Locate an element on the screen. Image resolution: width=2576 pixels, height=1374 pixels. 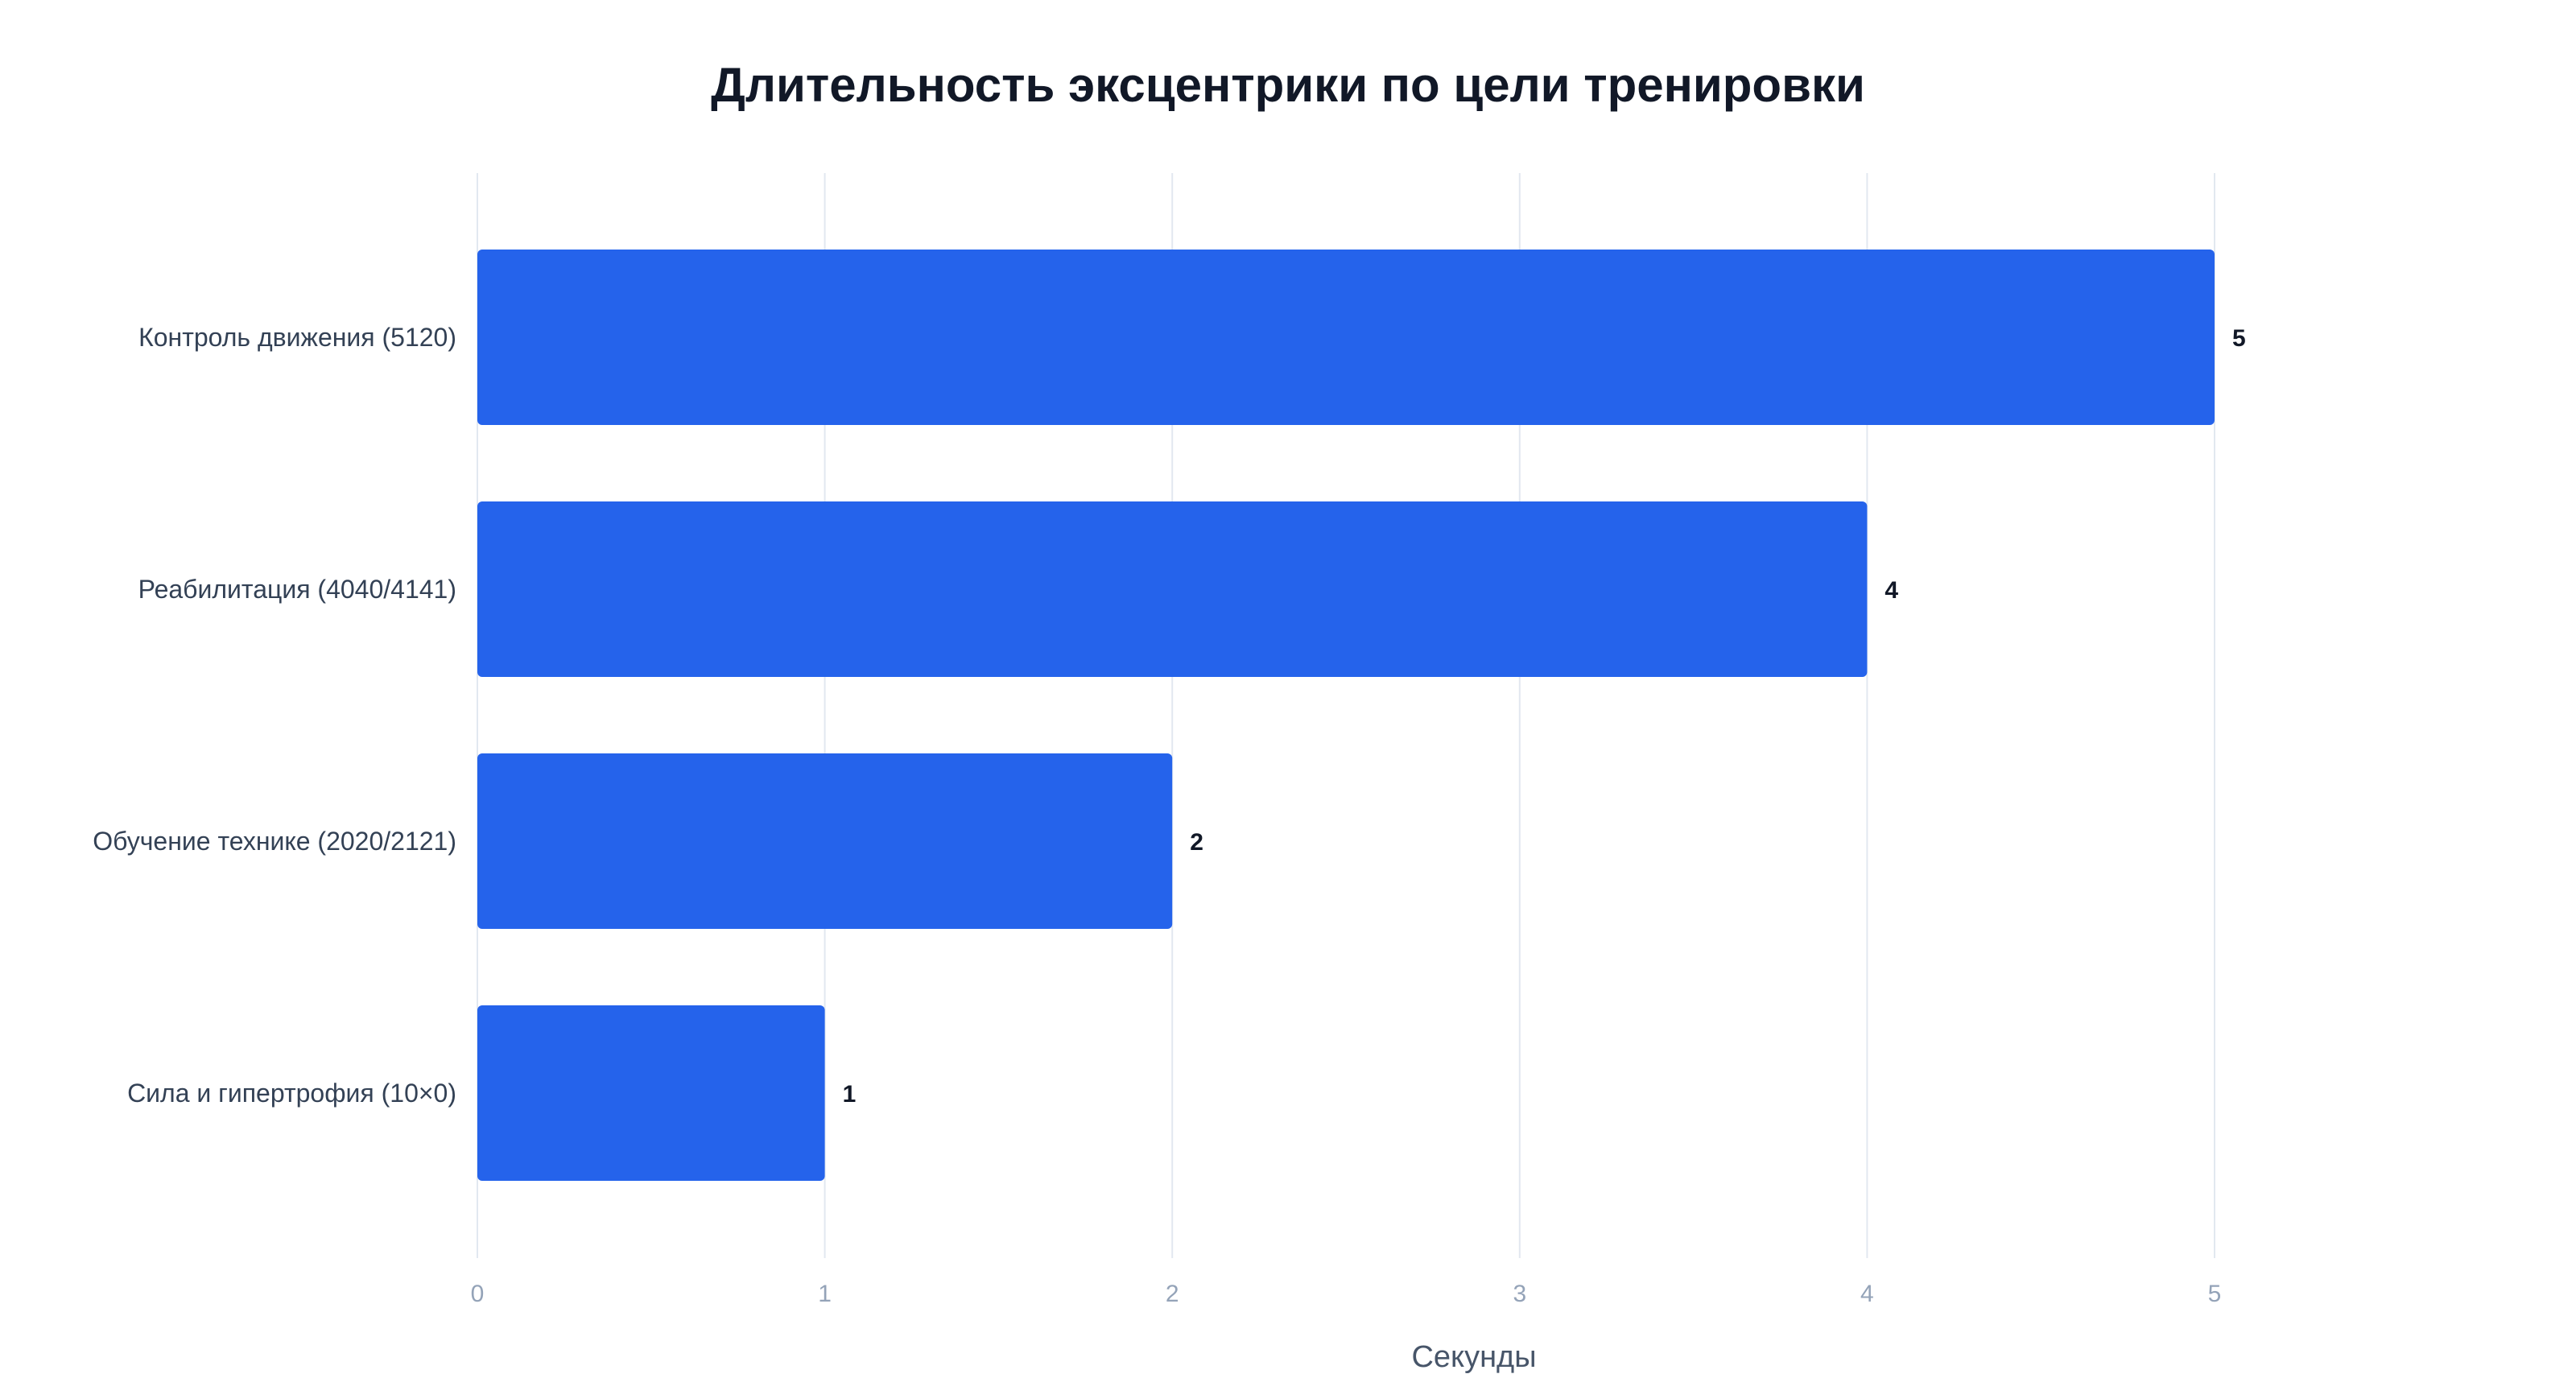
category-label: Обучение технике (2020/2121) is located at coordinates (274, 841).